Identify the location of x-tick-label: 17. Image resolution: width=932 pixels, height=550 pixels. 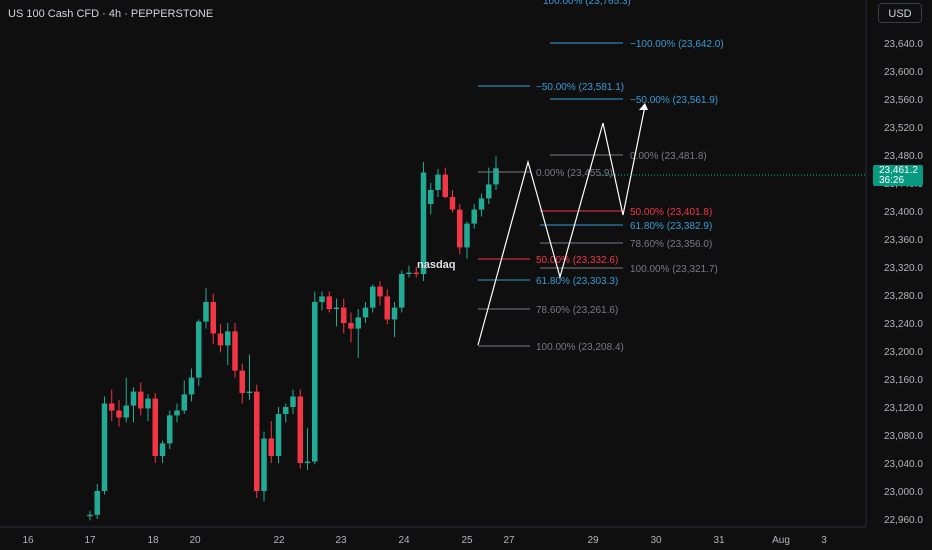
(90, 540).